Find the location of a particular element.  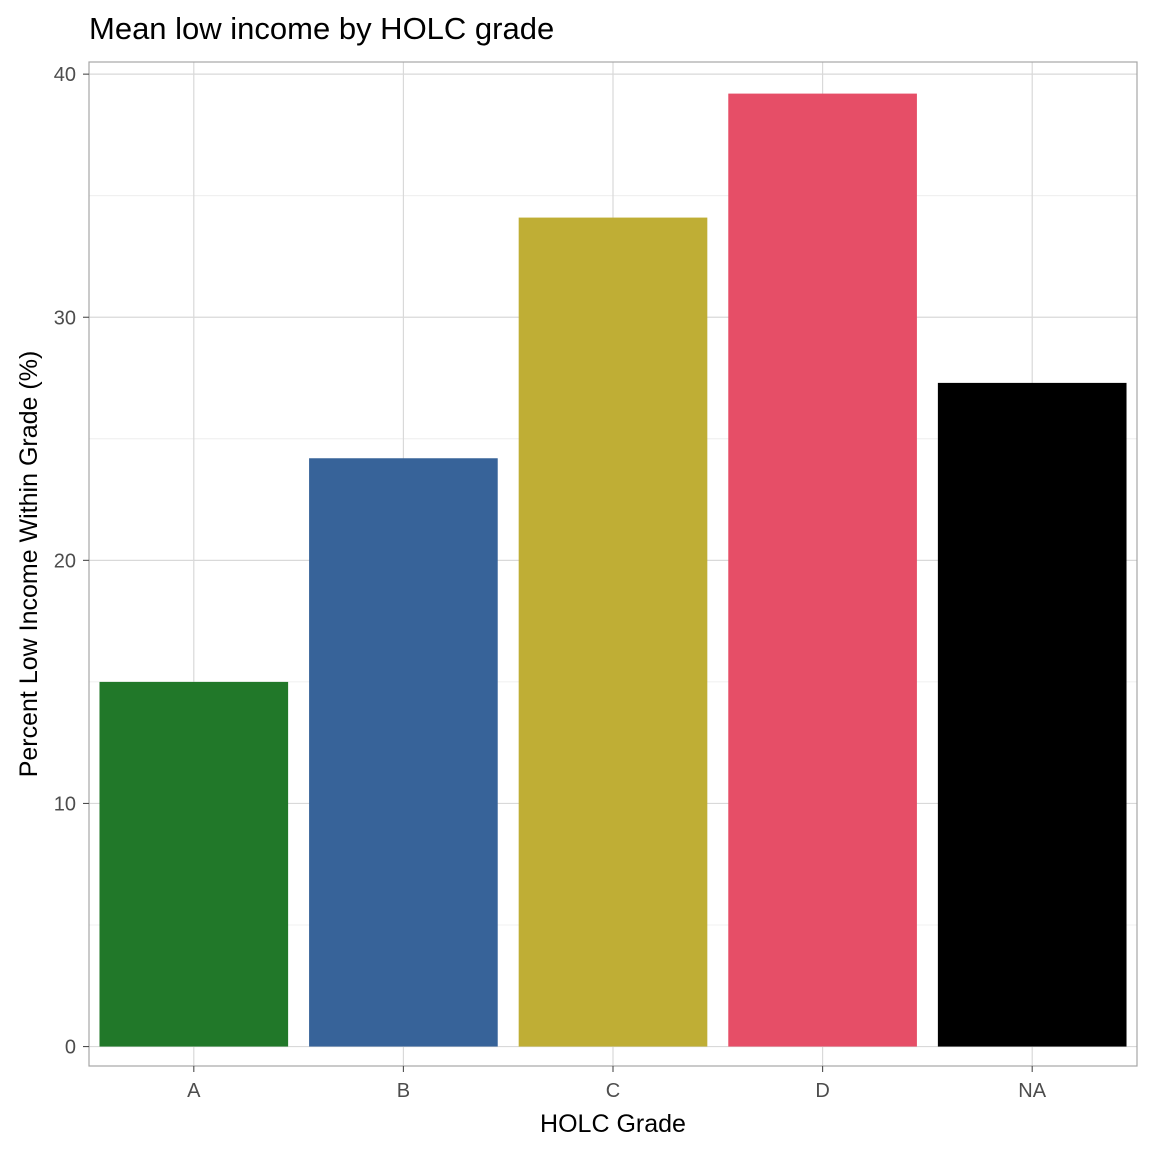

bar-d is located at coordinates (822, 570).